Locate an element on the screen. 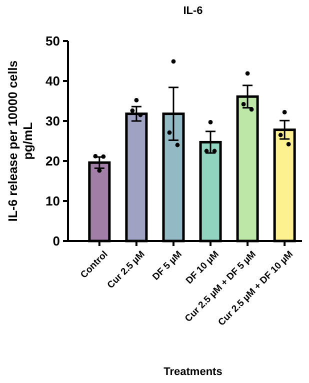  y-tick-label: 20 is located at coordinates (53, 161).